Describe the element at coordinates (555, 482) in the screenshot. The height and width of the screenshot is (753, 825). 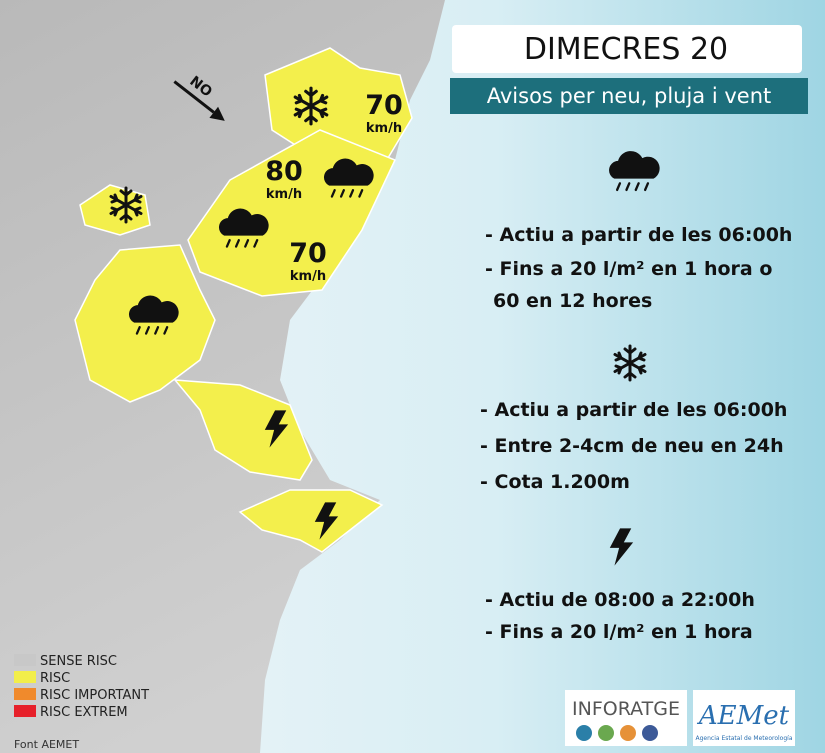
I see `warning-line: - Cota 1.200m` at that location.